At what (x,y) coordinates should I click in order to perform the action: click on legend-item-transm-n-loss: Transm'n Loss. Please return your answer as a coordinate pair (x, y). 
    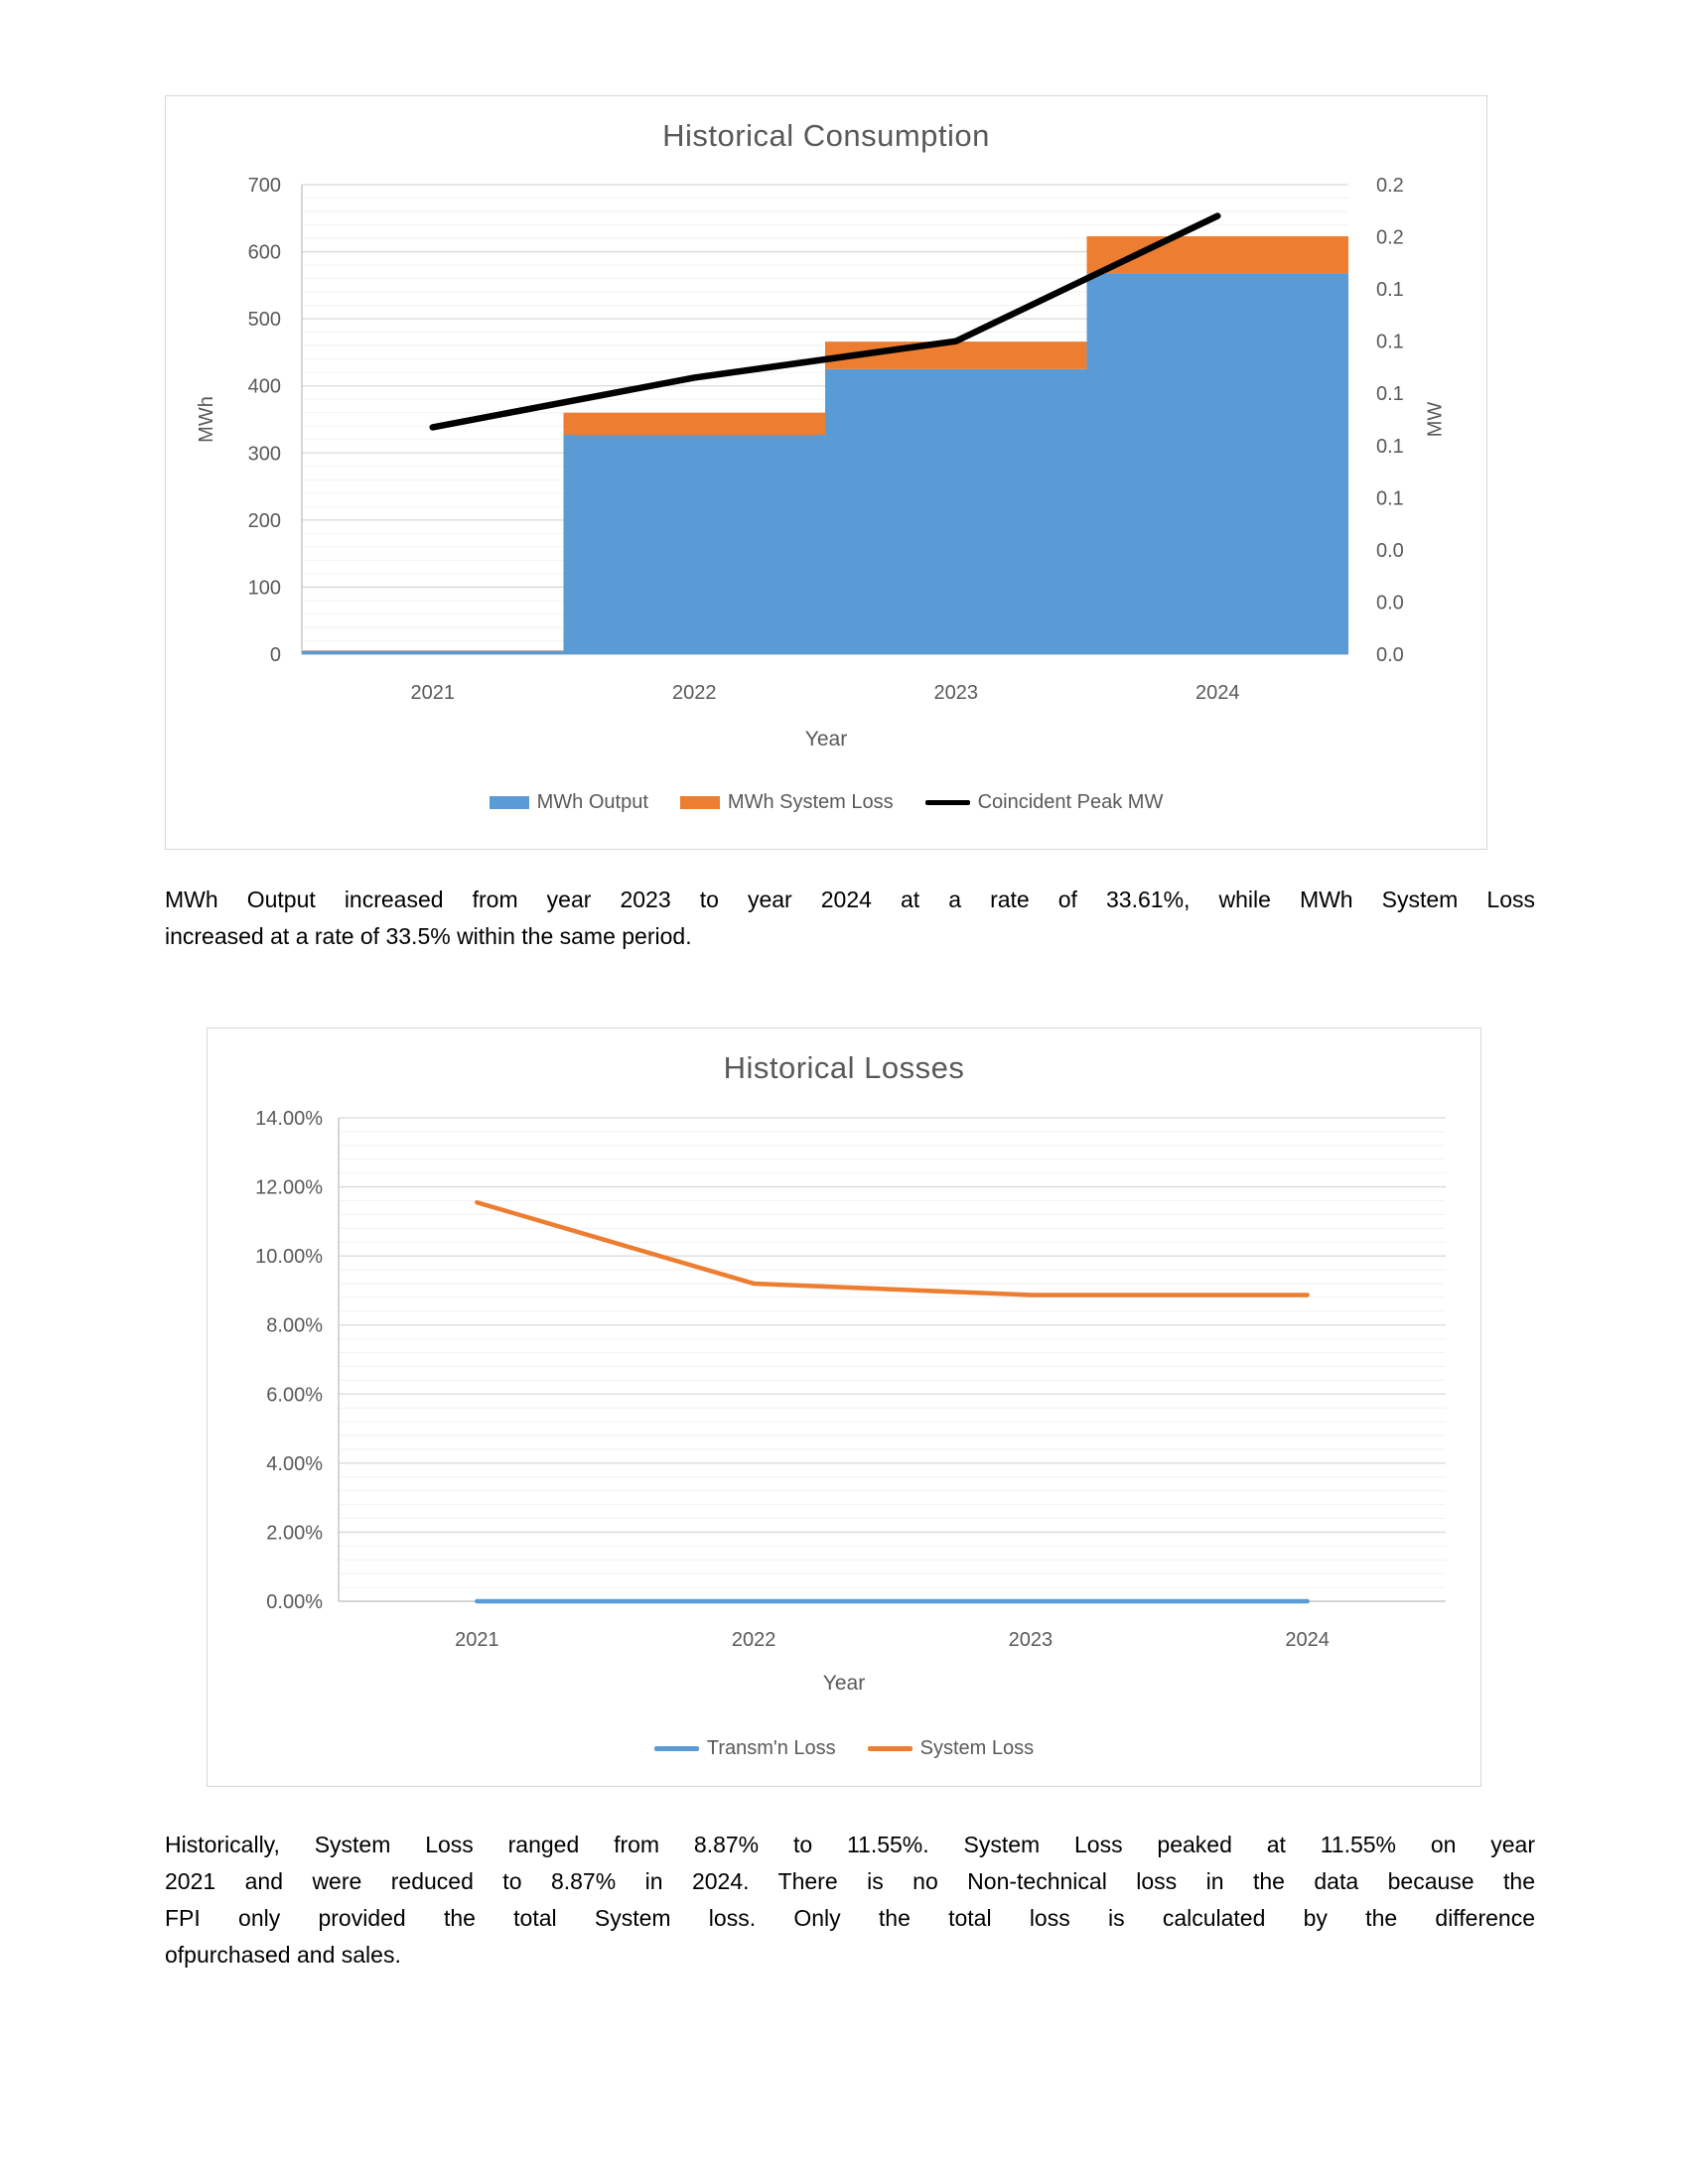
    Looking at the image, I should click on (744, 1748).